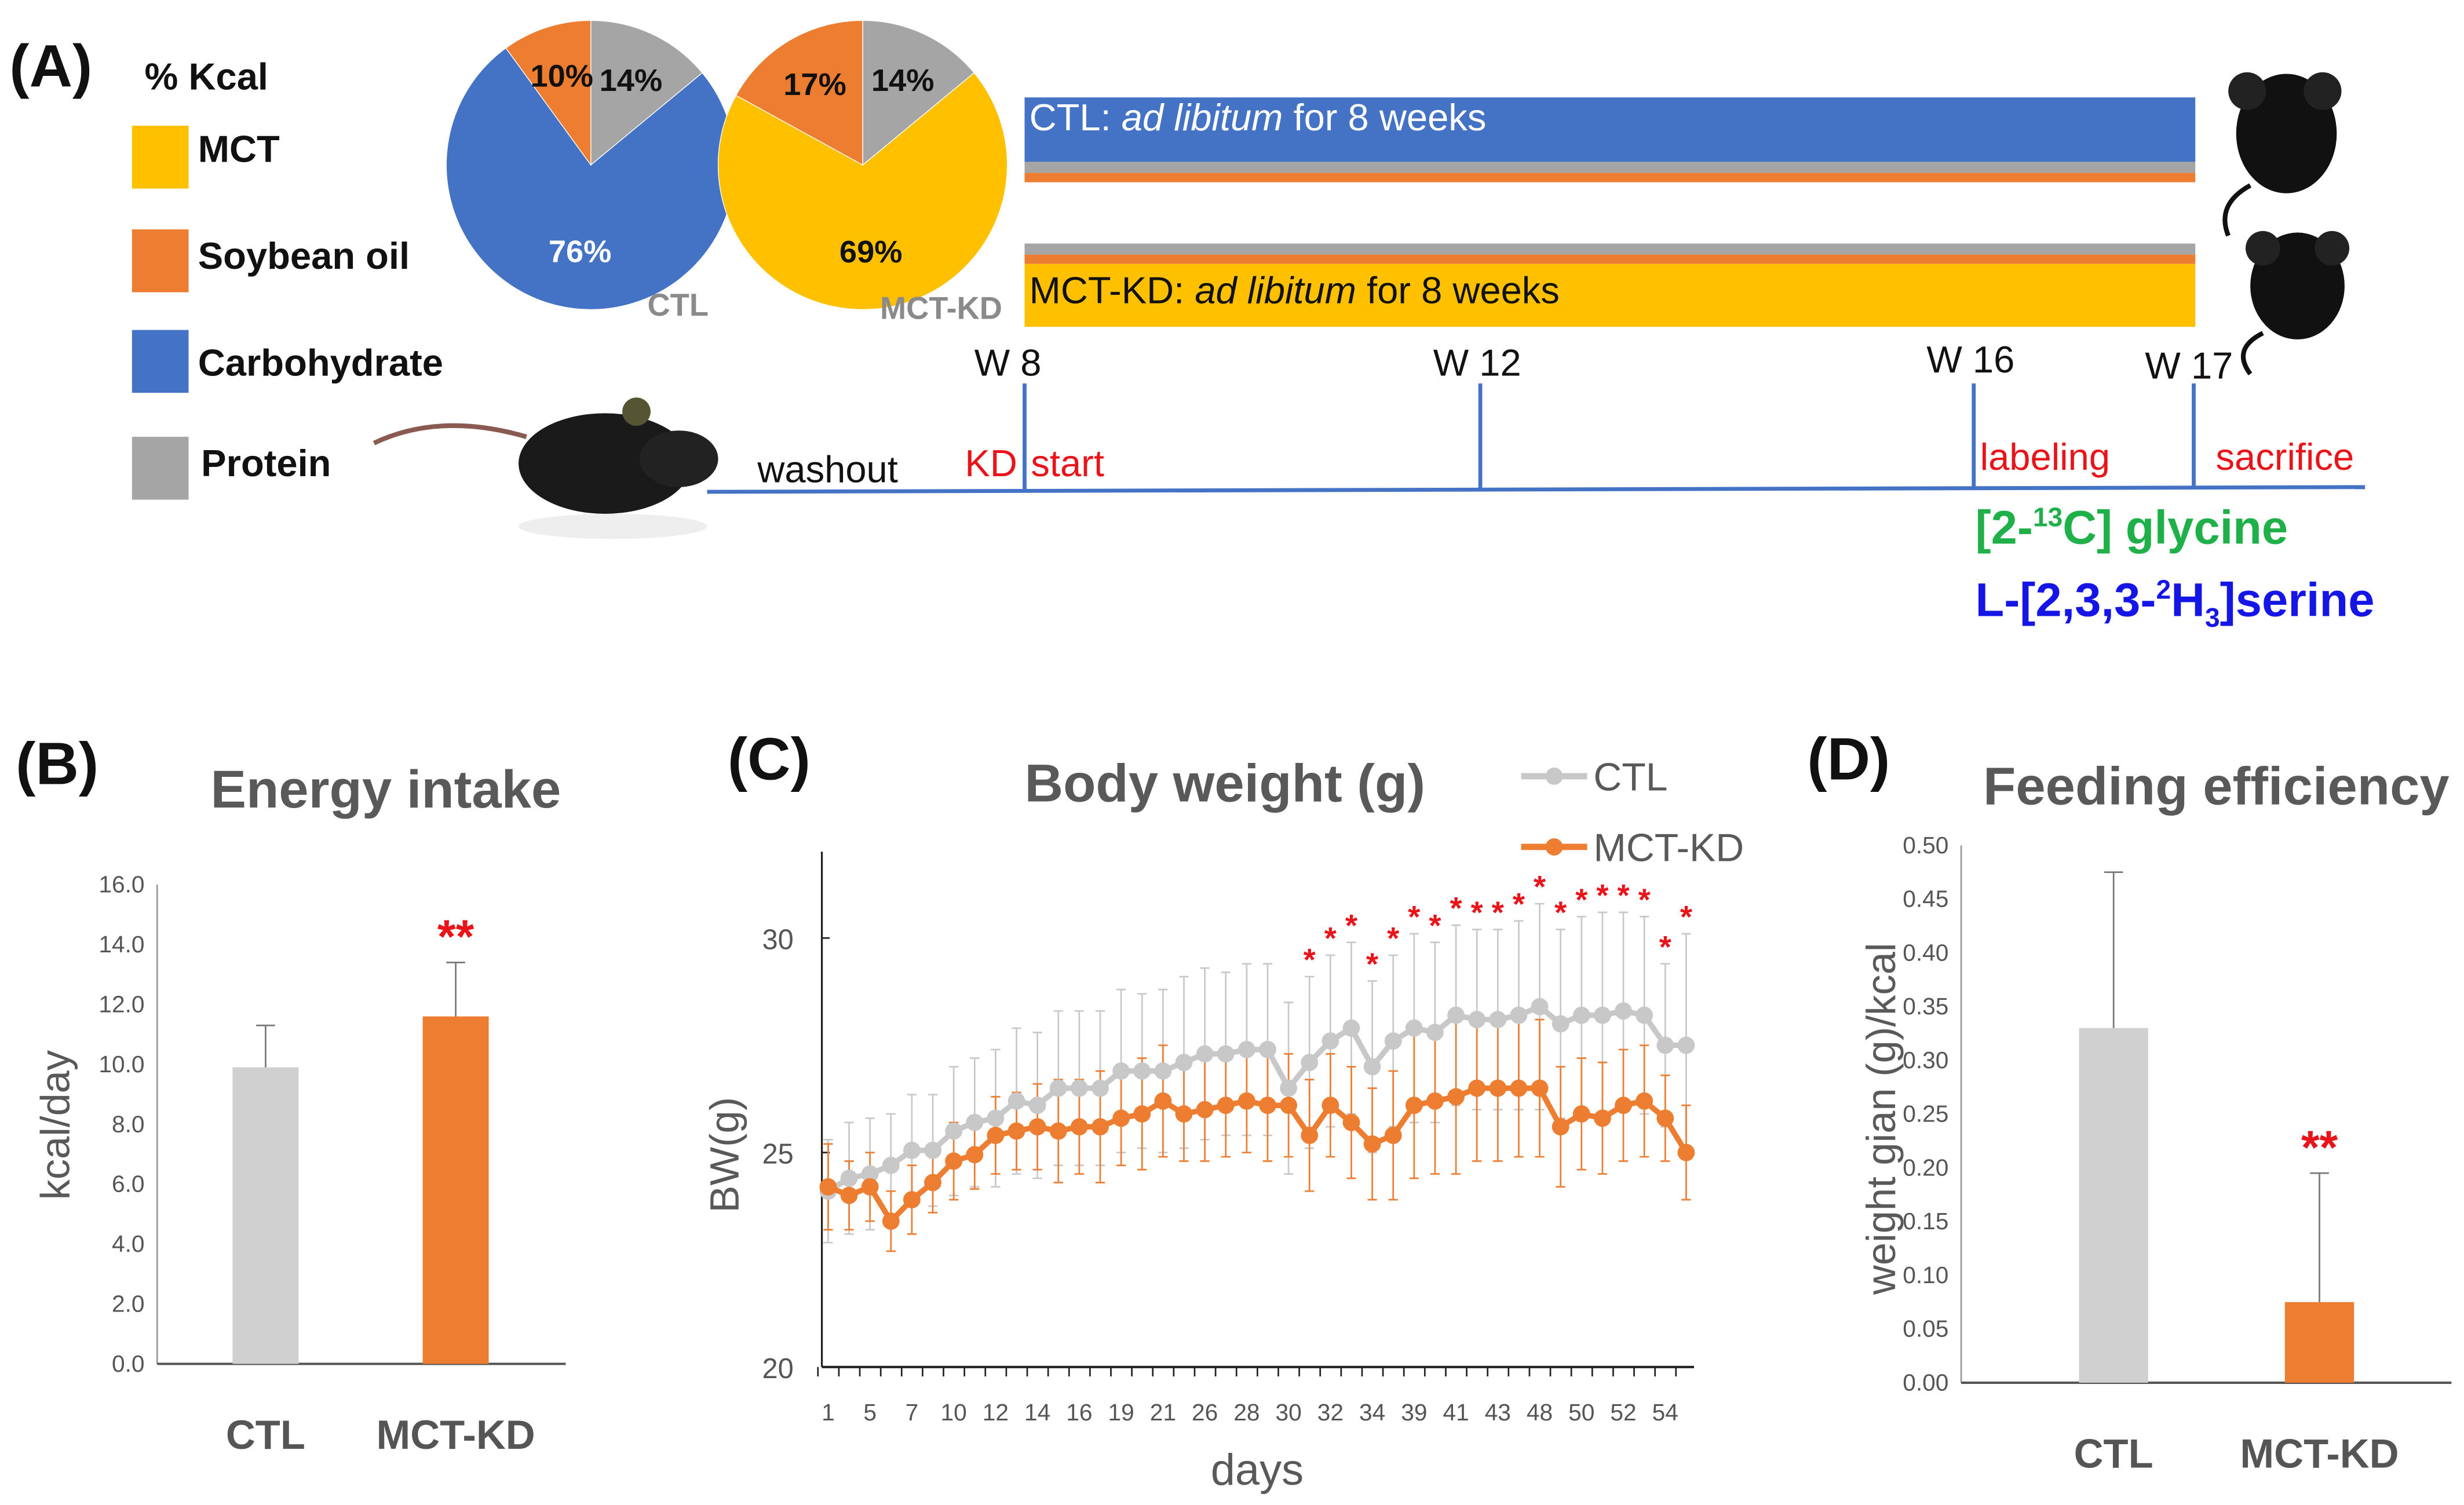 This screenshot has height=1505, width=2464. I want to click on sacrifice-label: sacrifice, so click(2285, 458).